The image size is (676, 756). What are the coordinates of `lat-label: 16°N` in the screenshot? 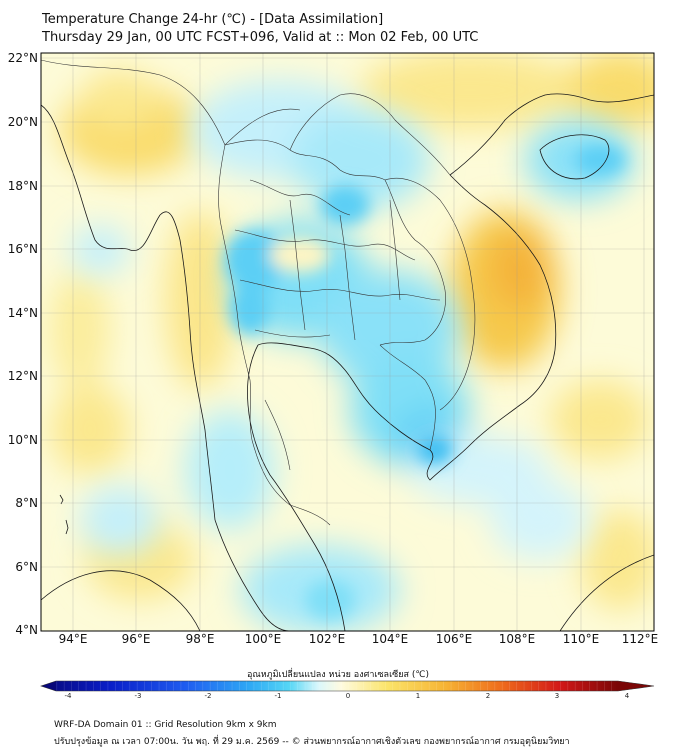 It's located at (22, 249).